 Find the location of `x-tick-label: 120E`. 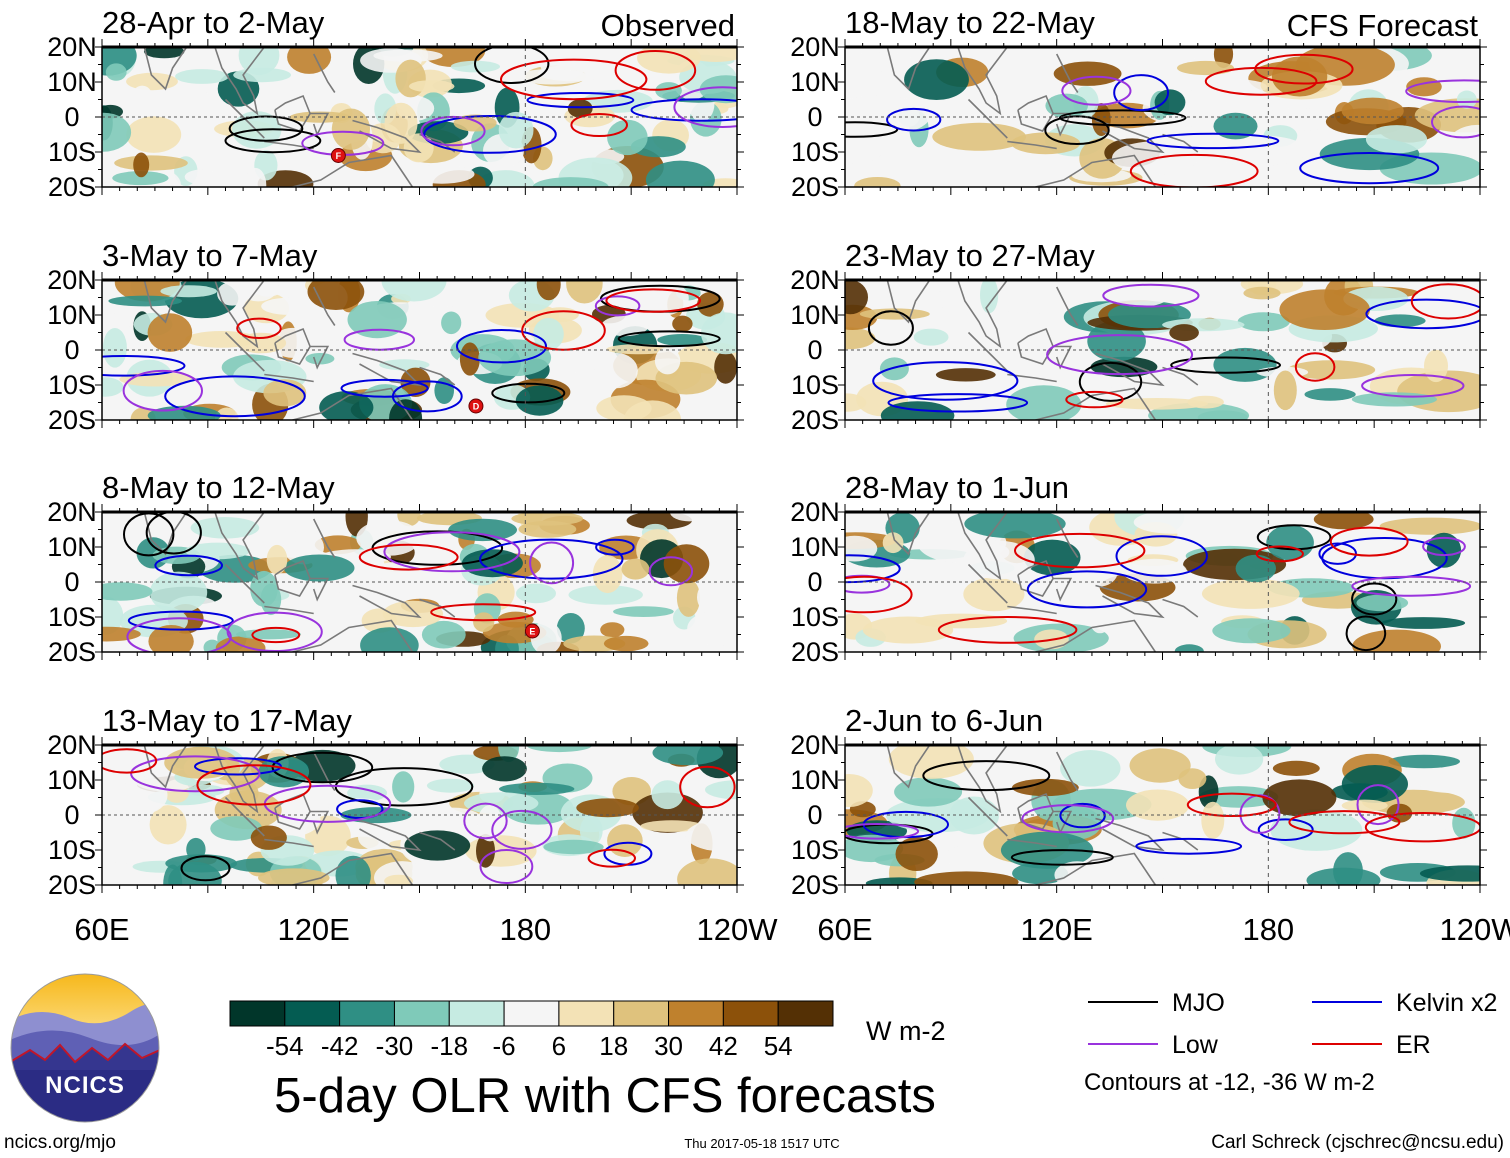

x-tick-label: 120E is located at coordinates (313, 929).